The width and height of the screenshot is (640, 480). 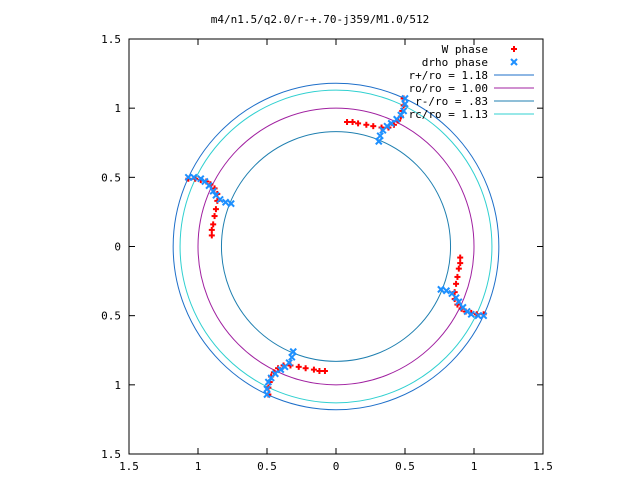 What do you see at coordinates (448, 75) in the screenshot?
I see `legend-label: r+/ro = 1.18` at bounding box center [448, 75].